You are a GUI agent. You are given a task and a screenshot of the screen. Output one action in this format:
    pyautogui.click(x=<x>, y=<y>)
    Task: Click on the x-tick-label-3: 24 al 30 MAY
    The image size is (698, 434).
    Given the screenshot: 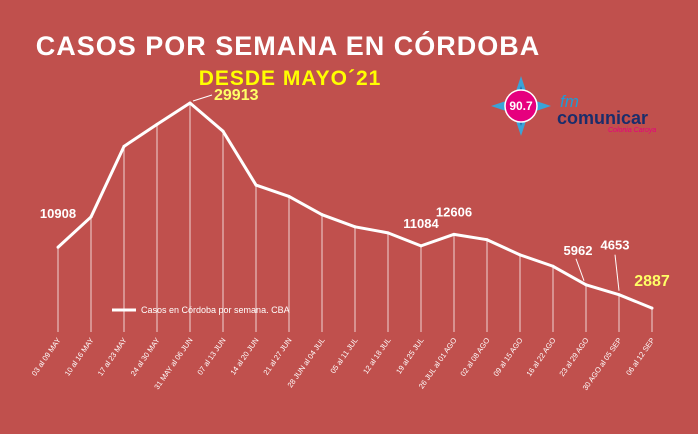 What is the action you would take?
    pyautogui.click(x=145, y=357)
    